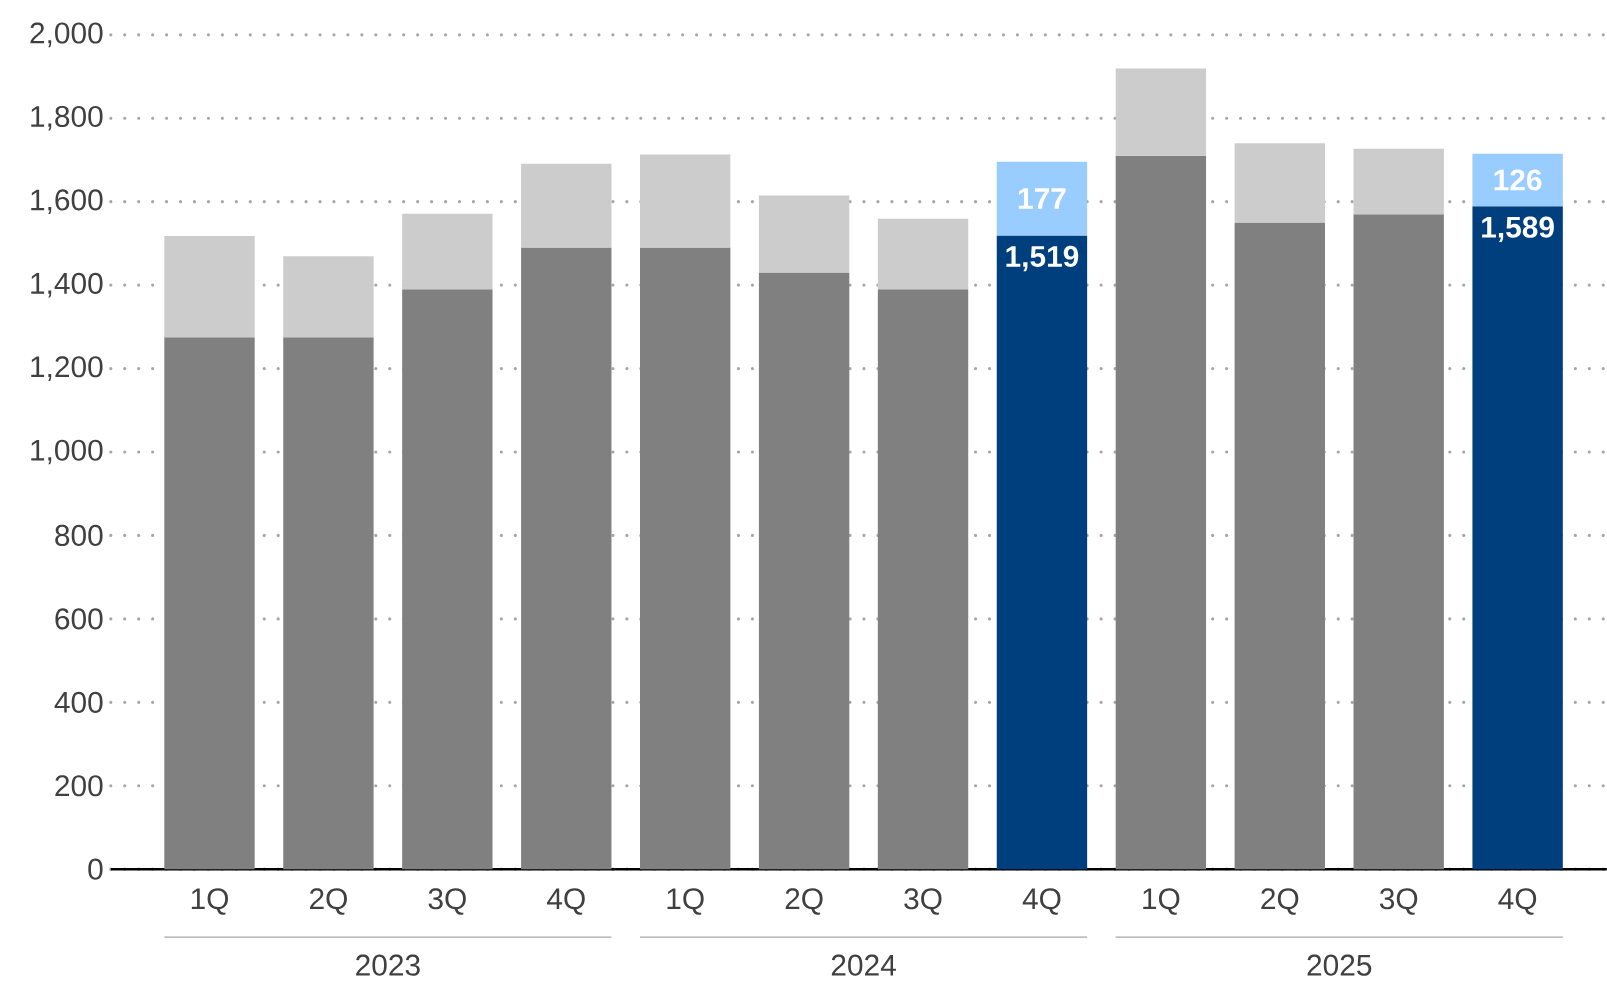  Describe the element at coordinates (95, 869) in the screenshot. I see `y-tick-label: 0` at that location.